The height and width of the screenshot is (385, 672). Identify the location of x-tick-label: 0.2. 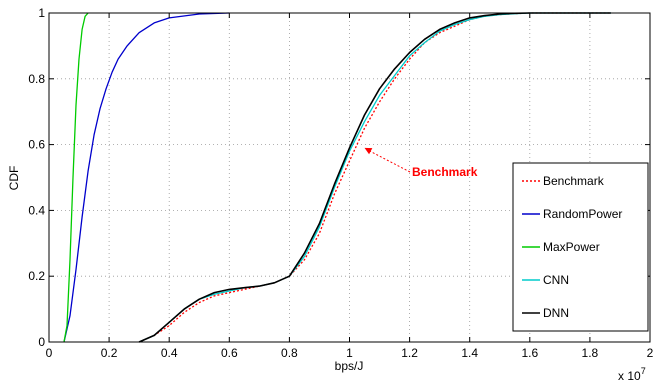
(109, 353).